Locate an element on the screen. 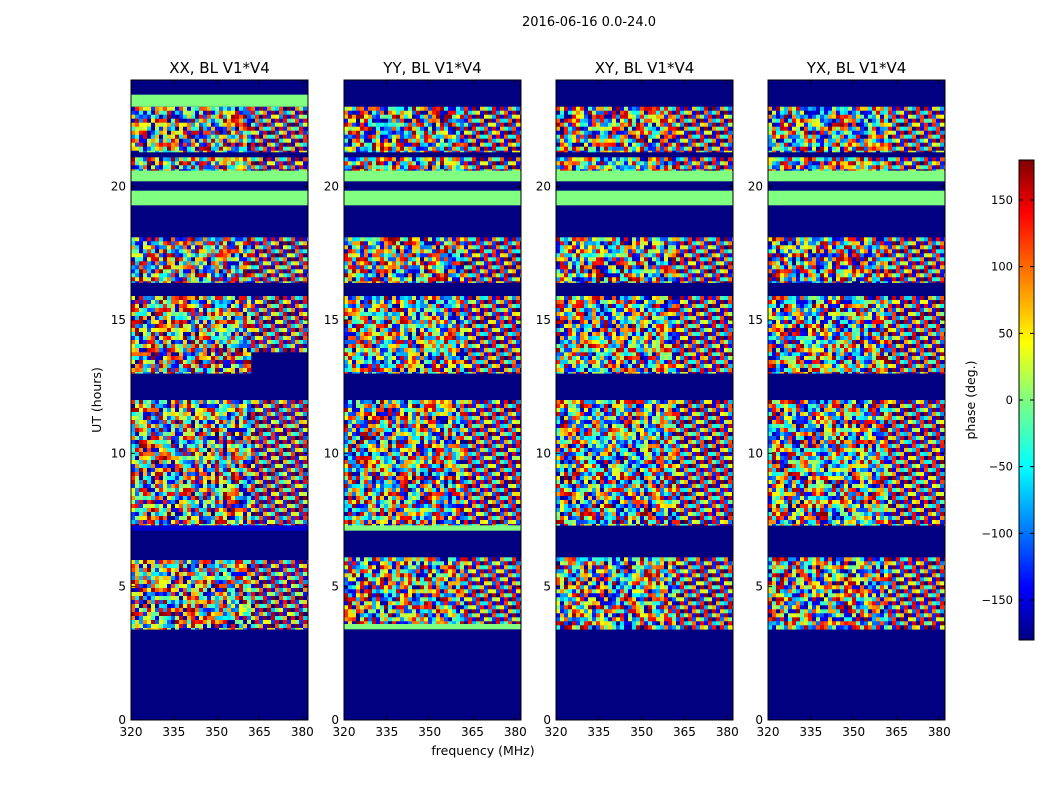 This screenshot has width=1050, height=800. colorbar-tick-label: 100 is located at coordinates (1002, 267).